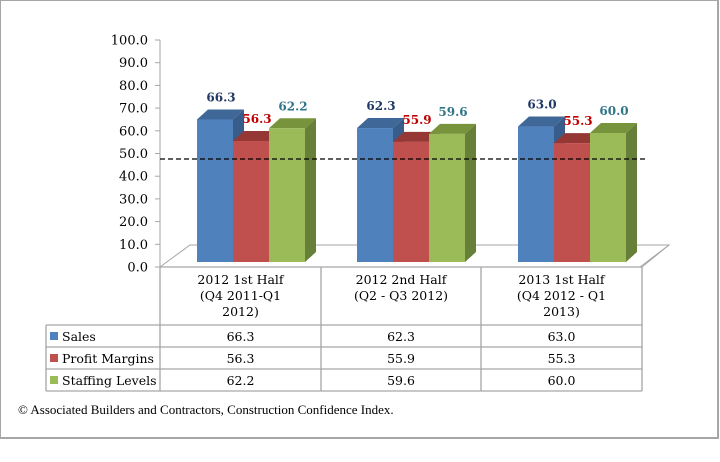 Image resolution: width=720 pixels, height=462 pixels. Describe the element at coordinates (561, 295) in the screenshot. I see `category-label: (Q4 2012 - Q1` at that location.